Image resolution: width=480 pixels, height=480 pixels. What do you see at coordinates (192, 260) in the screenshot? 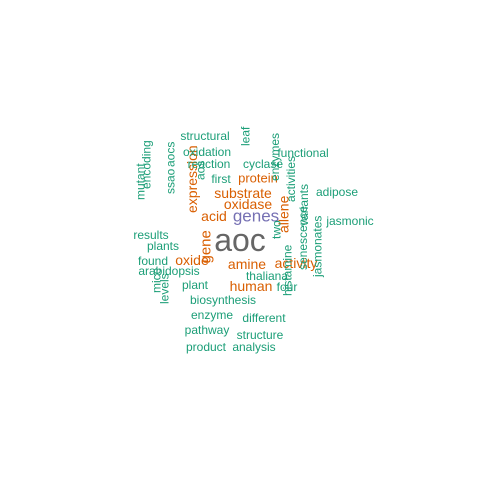
I see `word-oxide: oxide` at bounding box center [192, 260].